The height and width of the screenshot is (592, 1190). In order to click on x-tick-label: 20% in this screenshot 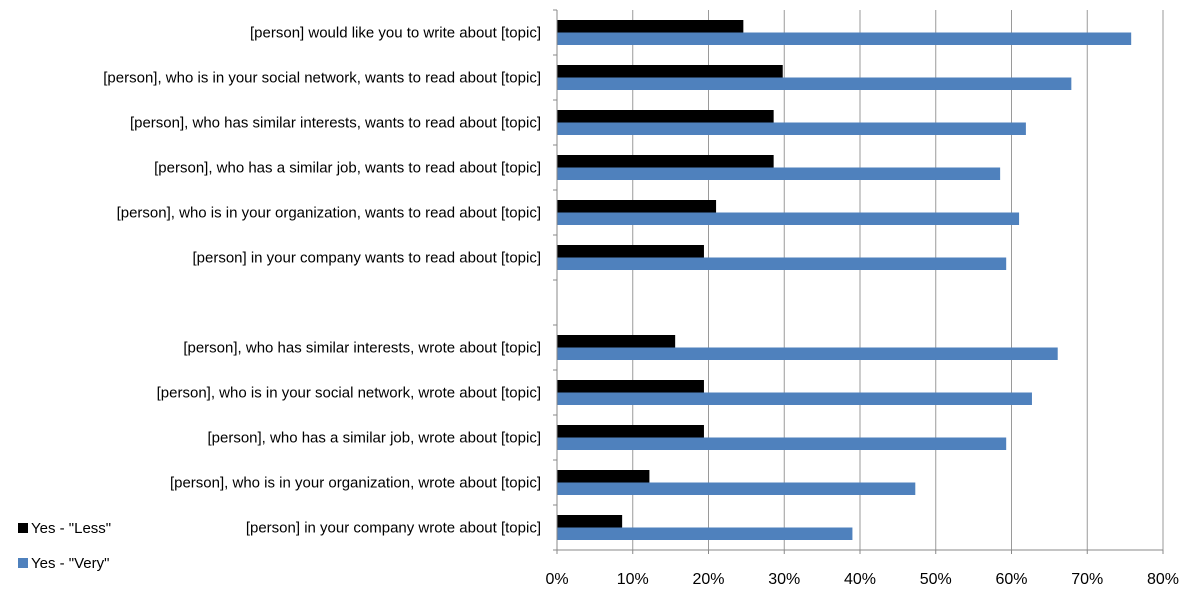, I will do `click(708, 579)`.